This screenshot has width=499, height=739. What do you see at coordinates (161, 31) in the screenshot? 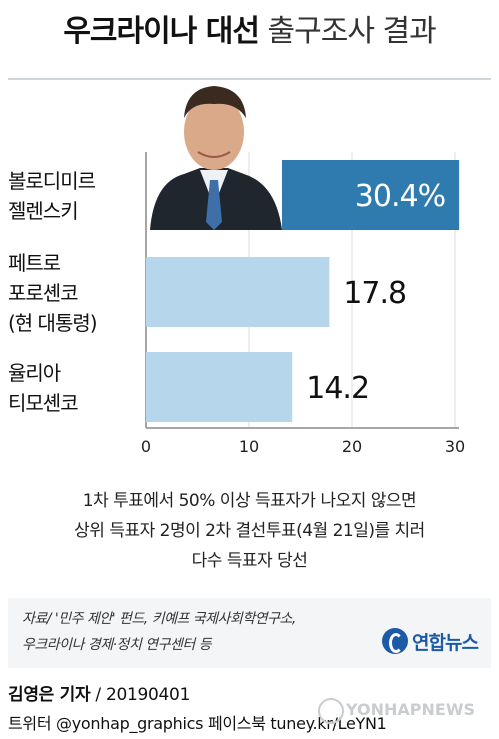
I see `title-bold: 우크라이나 대선` at bounding box center [161, 31].